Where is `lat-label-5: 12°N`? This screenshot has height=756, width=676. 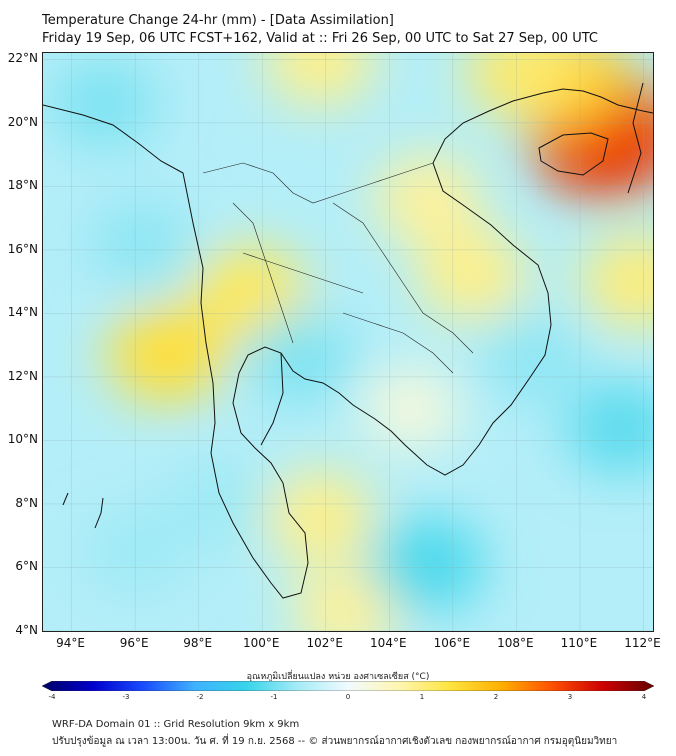 lat-label-5: 12°N is located at coordinates (22, 375).